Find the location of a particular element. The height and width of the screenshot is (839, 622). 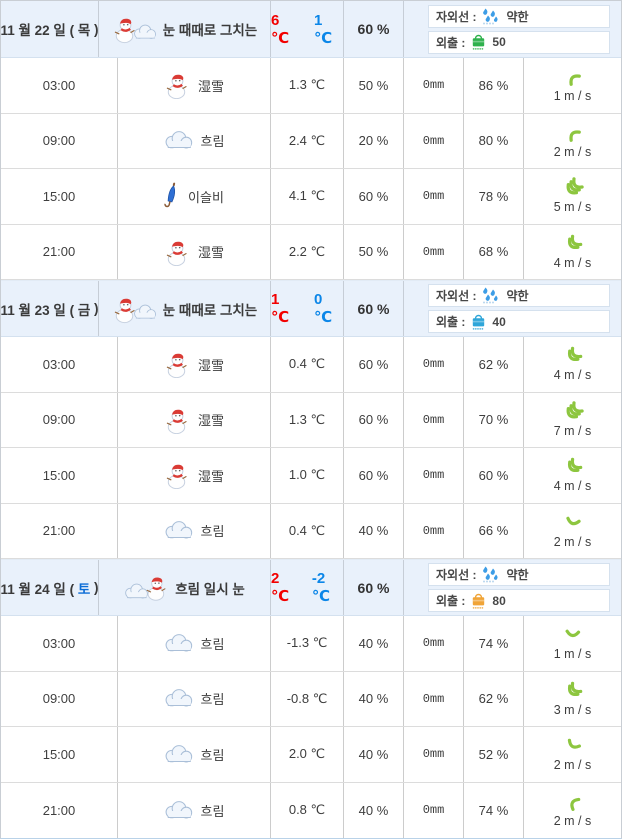

time-cell: 09:00 is located at coordinates (59, 698).